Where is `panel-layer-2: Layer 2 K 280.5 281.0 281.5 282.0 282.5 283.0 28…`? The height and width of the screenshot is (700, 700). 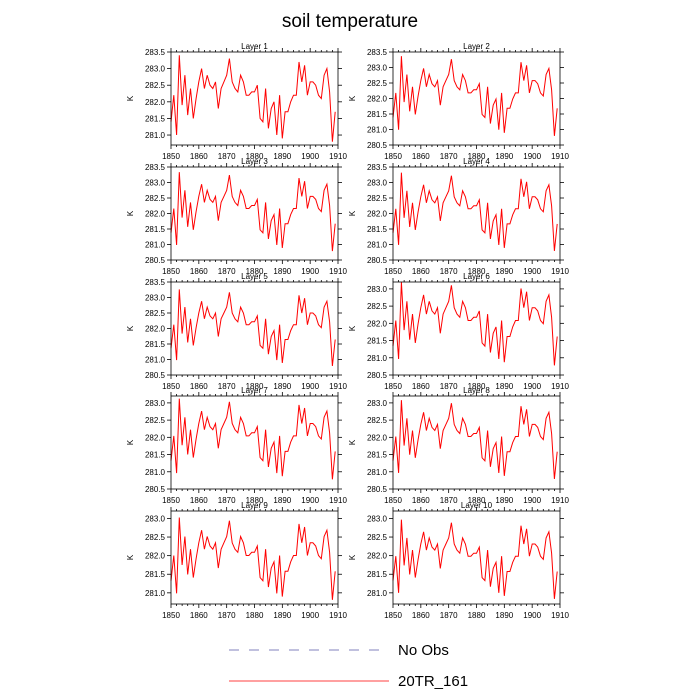
panel-layer-2: Layer 2 K 280.5 281.0 281.5 282.0 282.5 283.0 28… is located at coordinates (458, 101).